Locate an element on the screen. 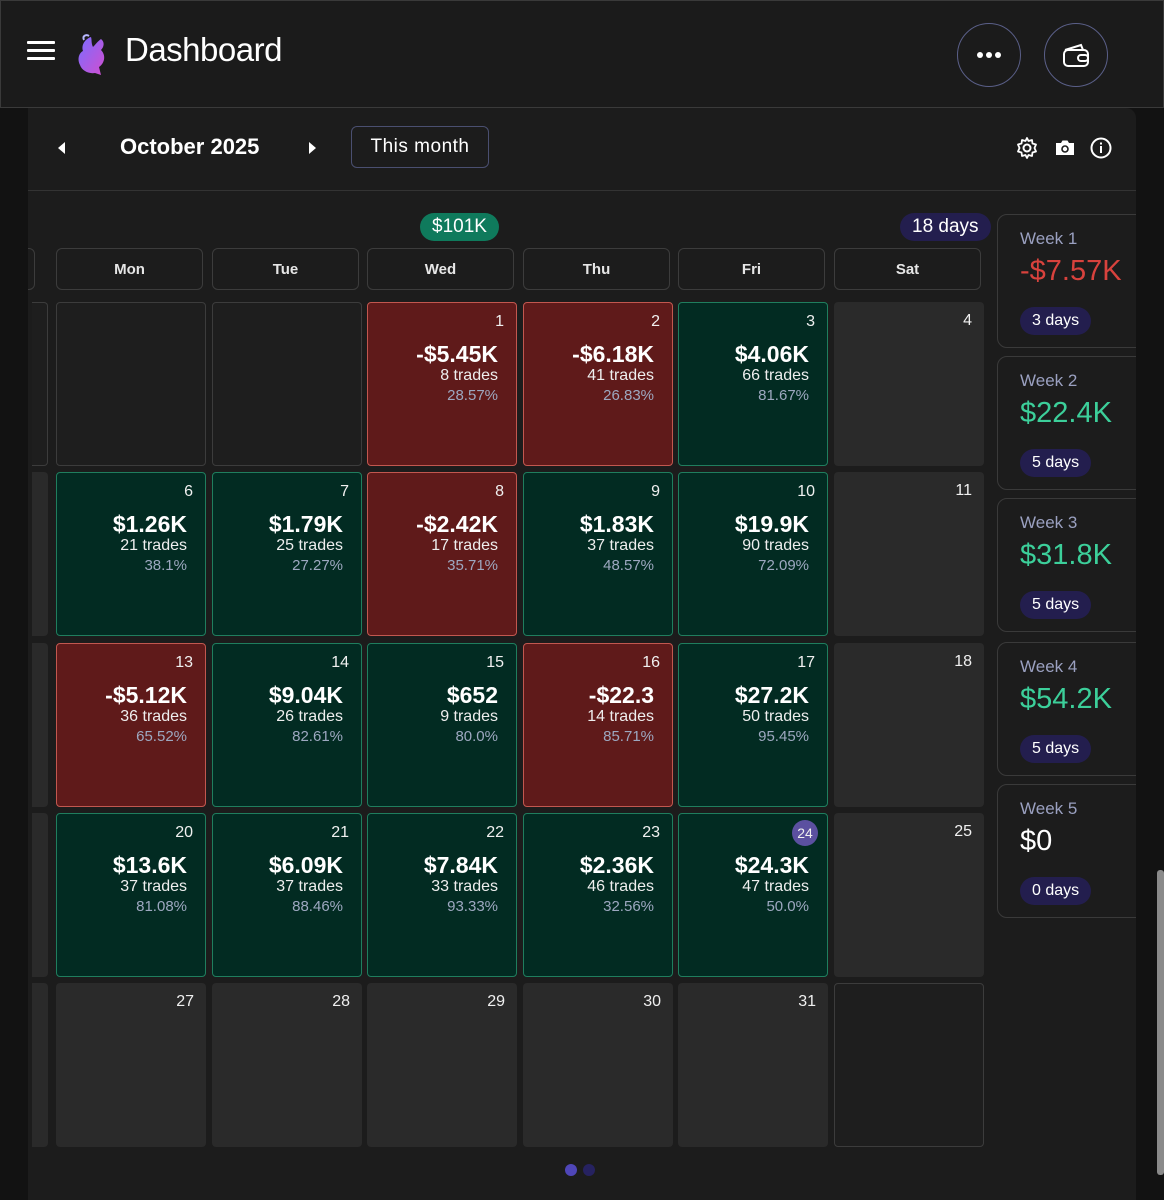 The height and width of the screenshot is (1200, 1164). day-pnl: $19.9K is located at coordinates (771, 524).